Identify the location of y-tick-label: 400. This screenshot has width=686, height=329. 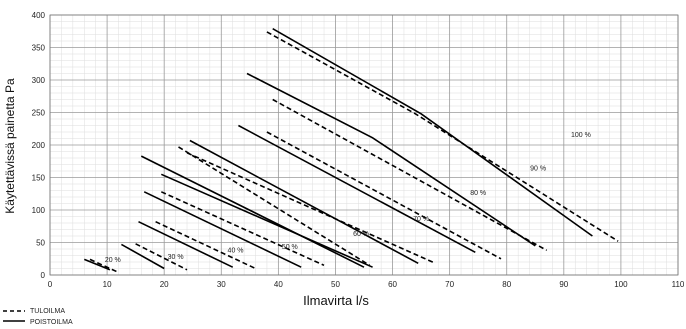
(39, 15).